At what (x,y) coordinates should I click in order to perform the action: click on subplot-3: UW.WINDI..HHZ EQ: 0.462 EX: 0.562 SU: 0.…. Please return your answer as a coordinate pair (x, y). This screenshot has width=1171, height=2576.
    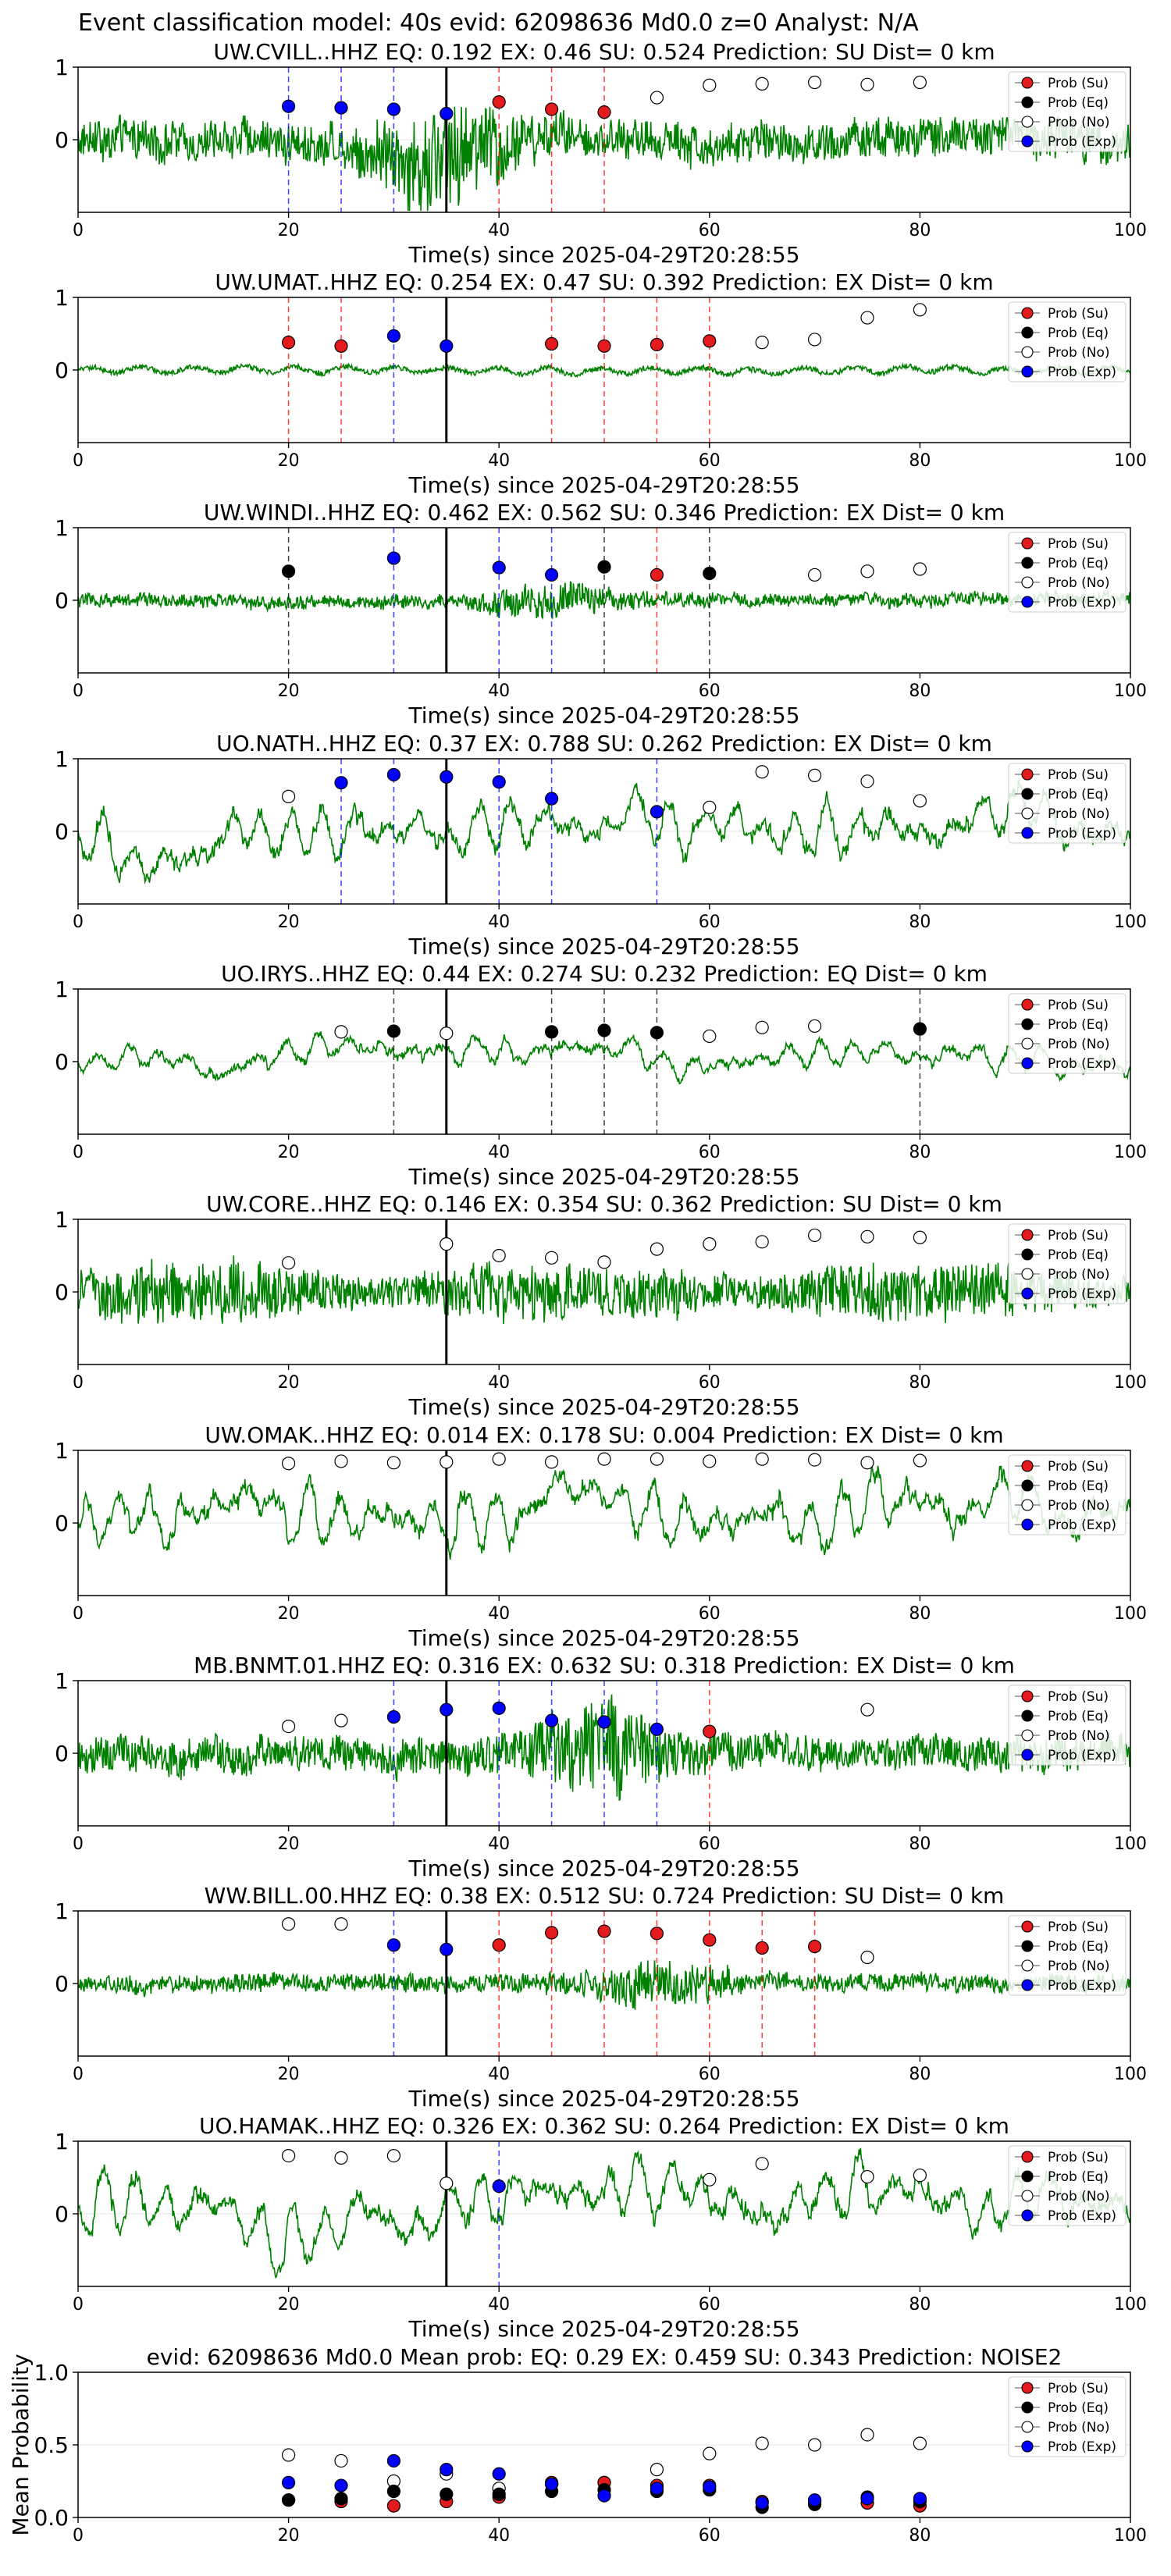
    Looking at the image, I should click on (601, 614).